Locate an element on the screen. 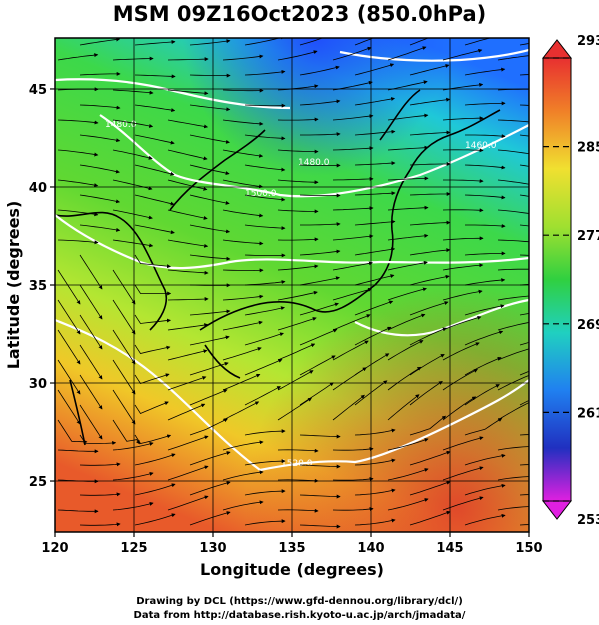  x-tick-label: 135 is located at coordinates (291, 548).